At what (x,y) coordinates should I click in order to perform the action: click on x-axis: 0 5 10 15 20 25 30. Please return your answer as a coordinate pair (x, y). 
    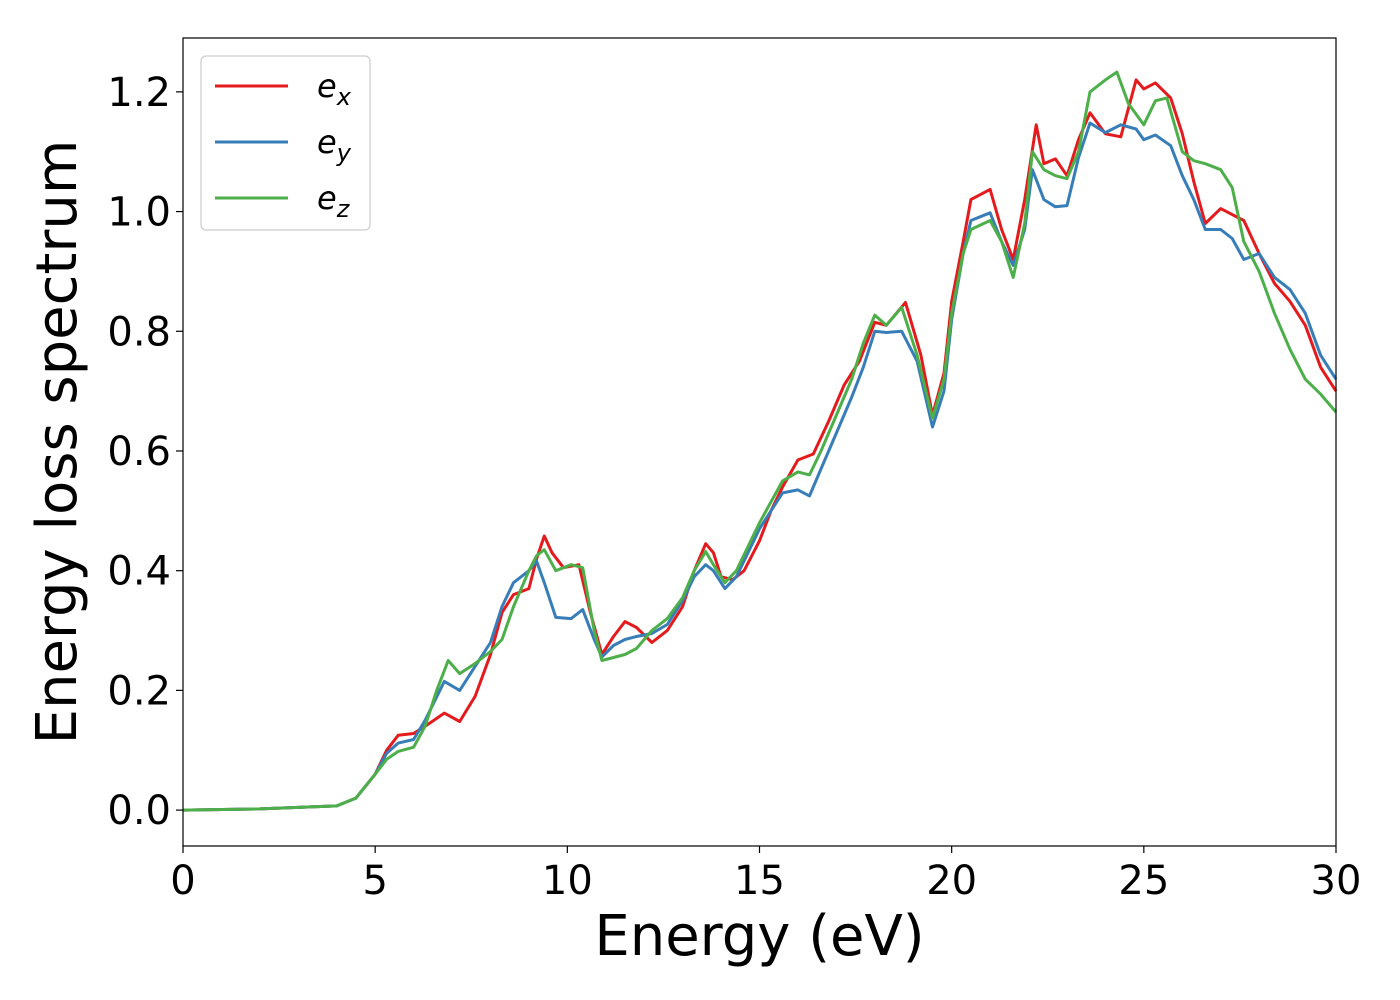
    Looking at the image, I should click on (765, 875).